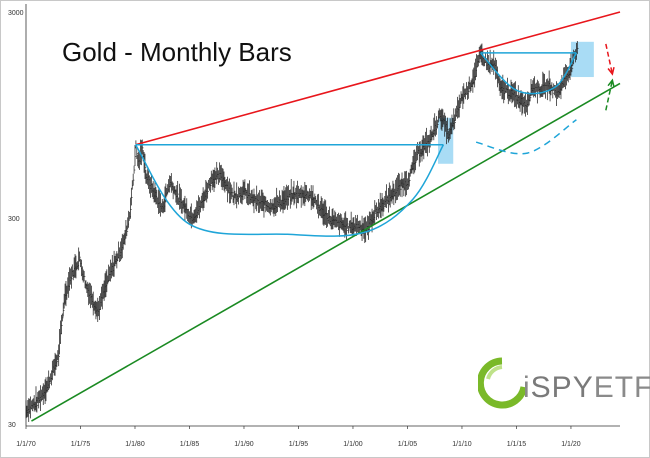  Describe the element at coordinates (299, 444) in the screenshot. I see `x-tick-label: 1/1/95` at that location.